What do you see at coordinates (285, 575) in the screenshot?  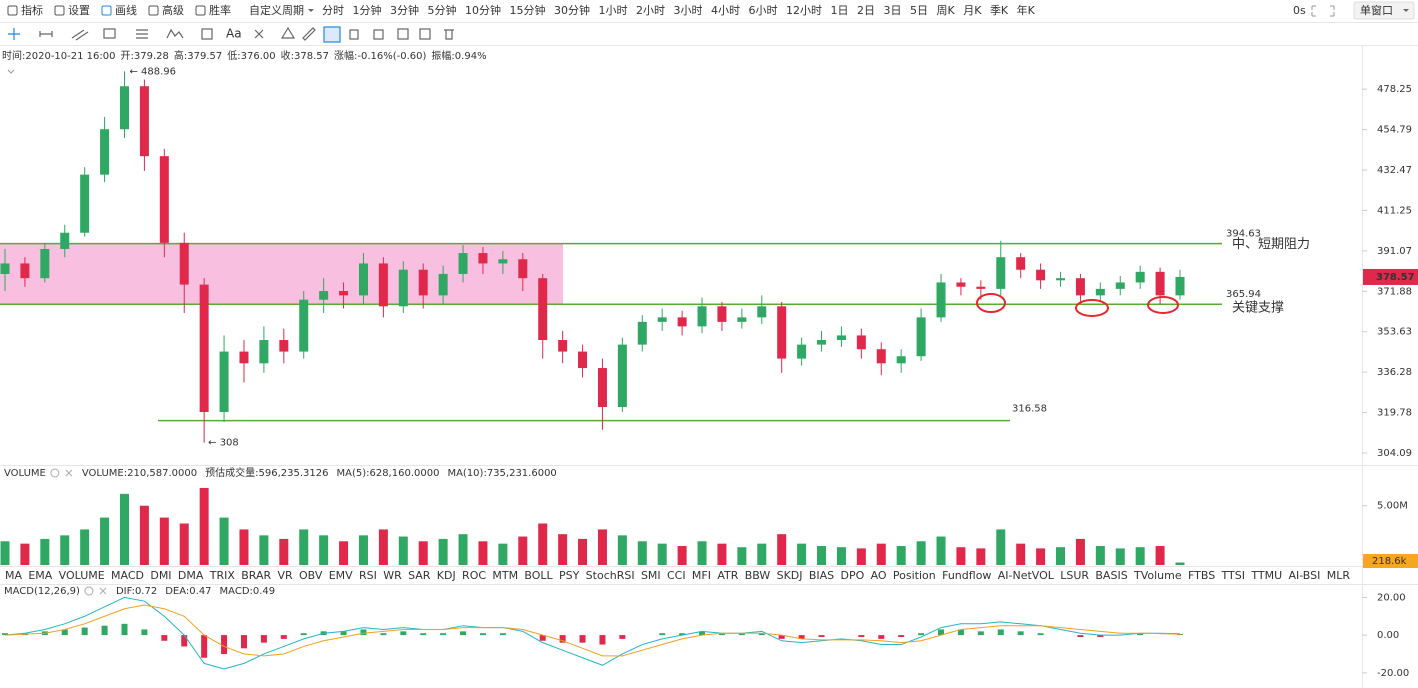 I see `indicator-tab: VR` at bounding box center [285, 575].